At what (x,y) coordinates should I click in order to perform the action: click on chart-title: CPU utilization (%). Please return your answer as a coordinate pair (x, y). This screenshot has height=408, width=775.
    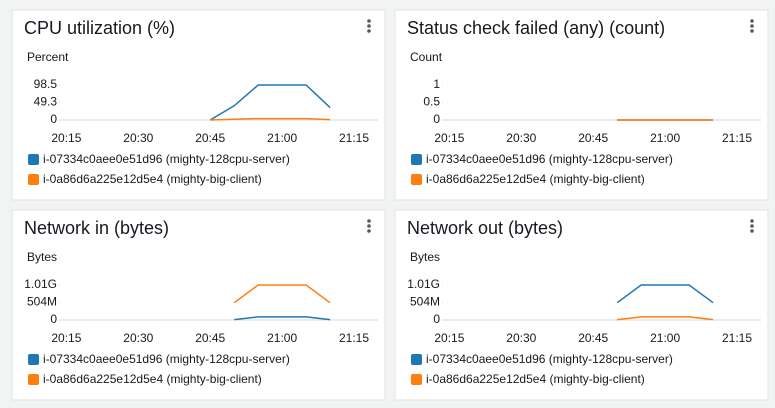
    Looking at the image, I should click on (99, 28).